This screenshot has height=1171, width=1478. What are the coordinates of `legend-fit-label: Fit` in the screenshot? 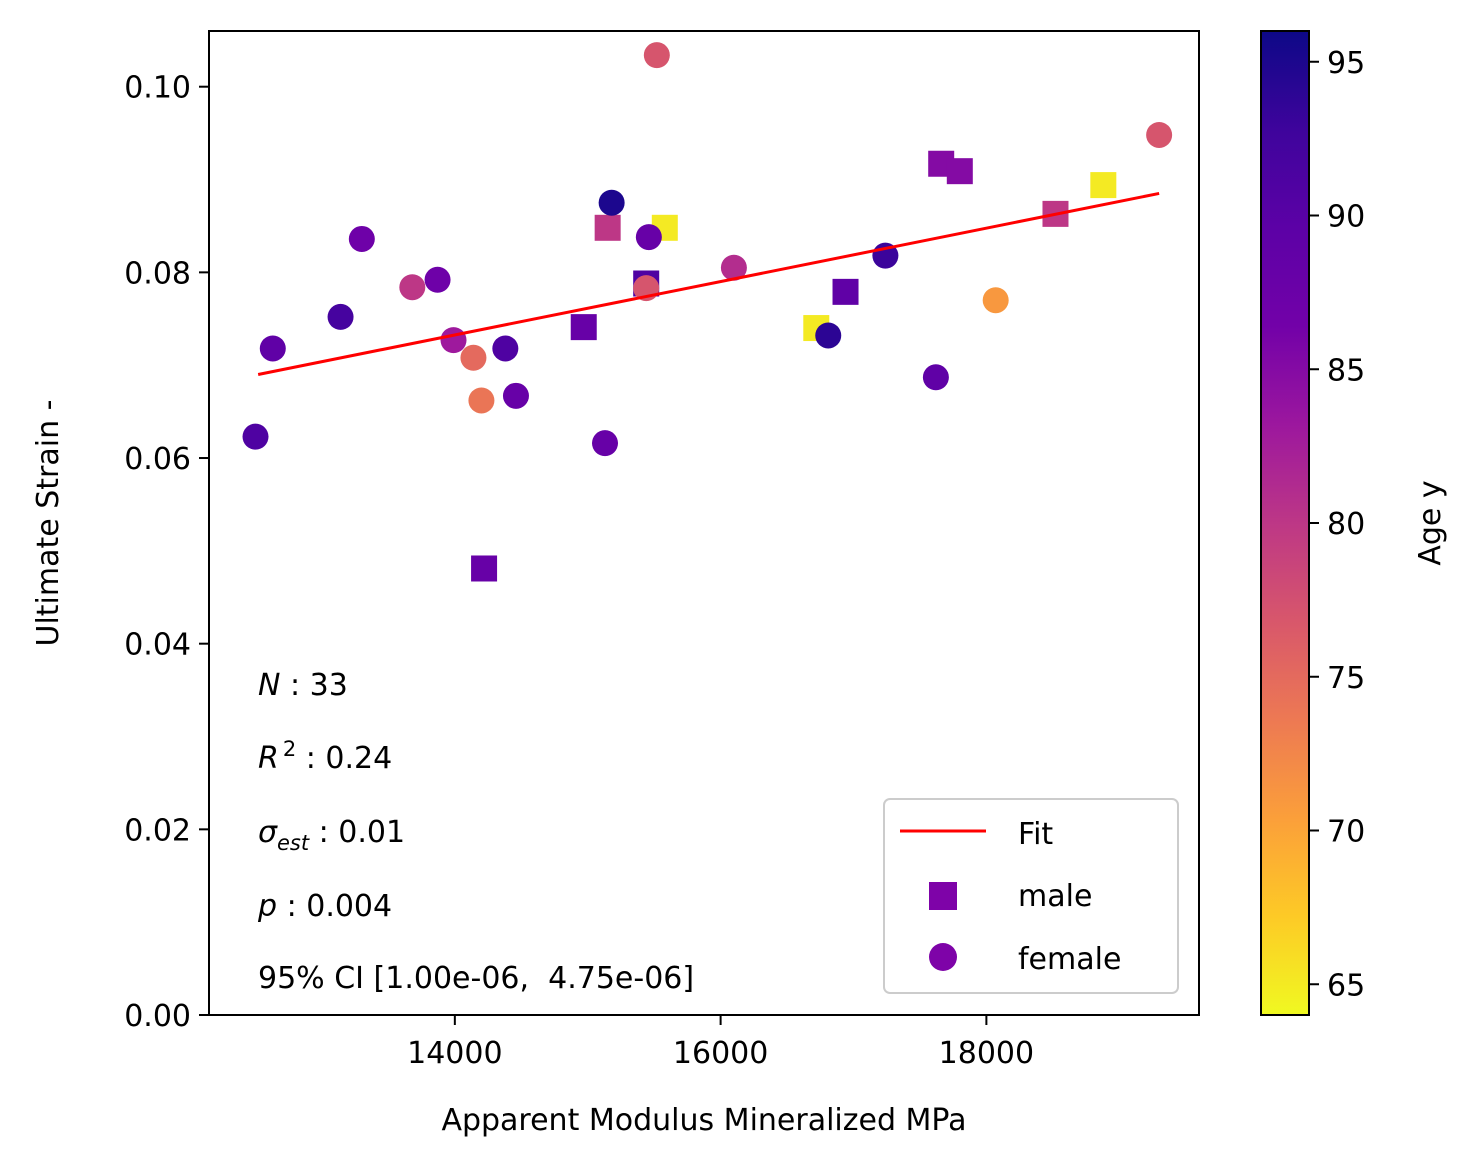 It's located at (1035, 834).